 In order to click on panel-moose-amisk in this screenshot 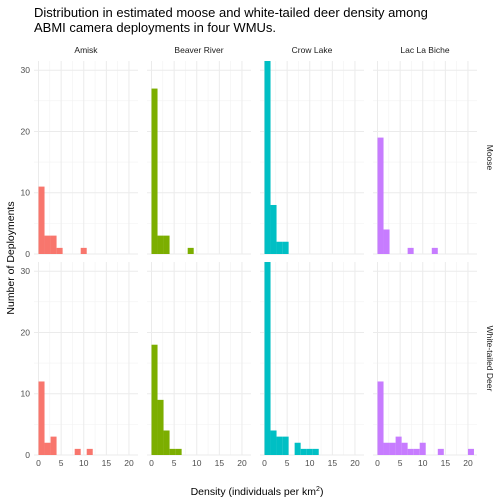, I will do `click(86, 158)`.